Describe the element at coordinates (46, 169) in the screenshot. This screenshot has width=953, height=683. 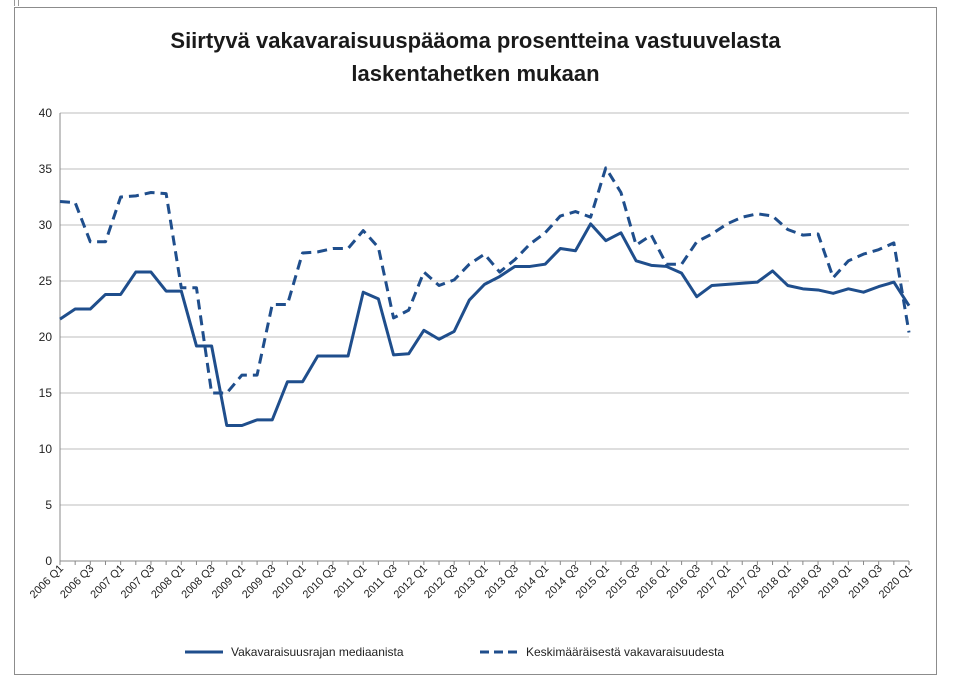
I see `y-tick-label: 35` at that location.